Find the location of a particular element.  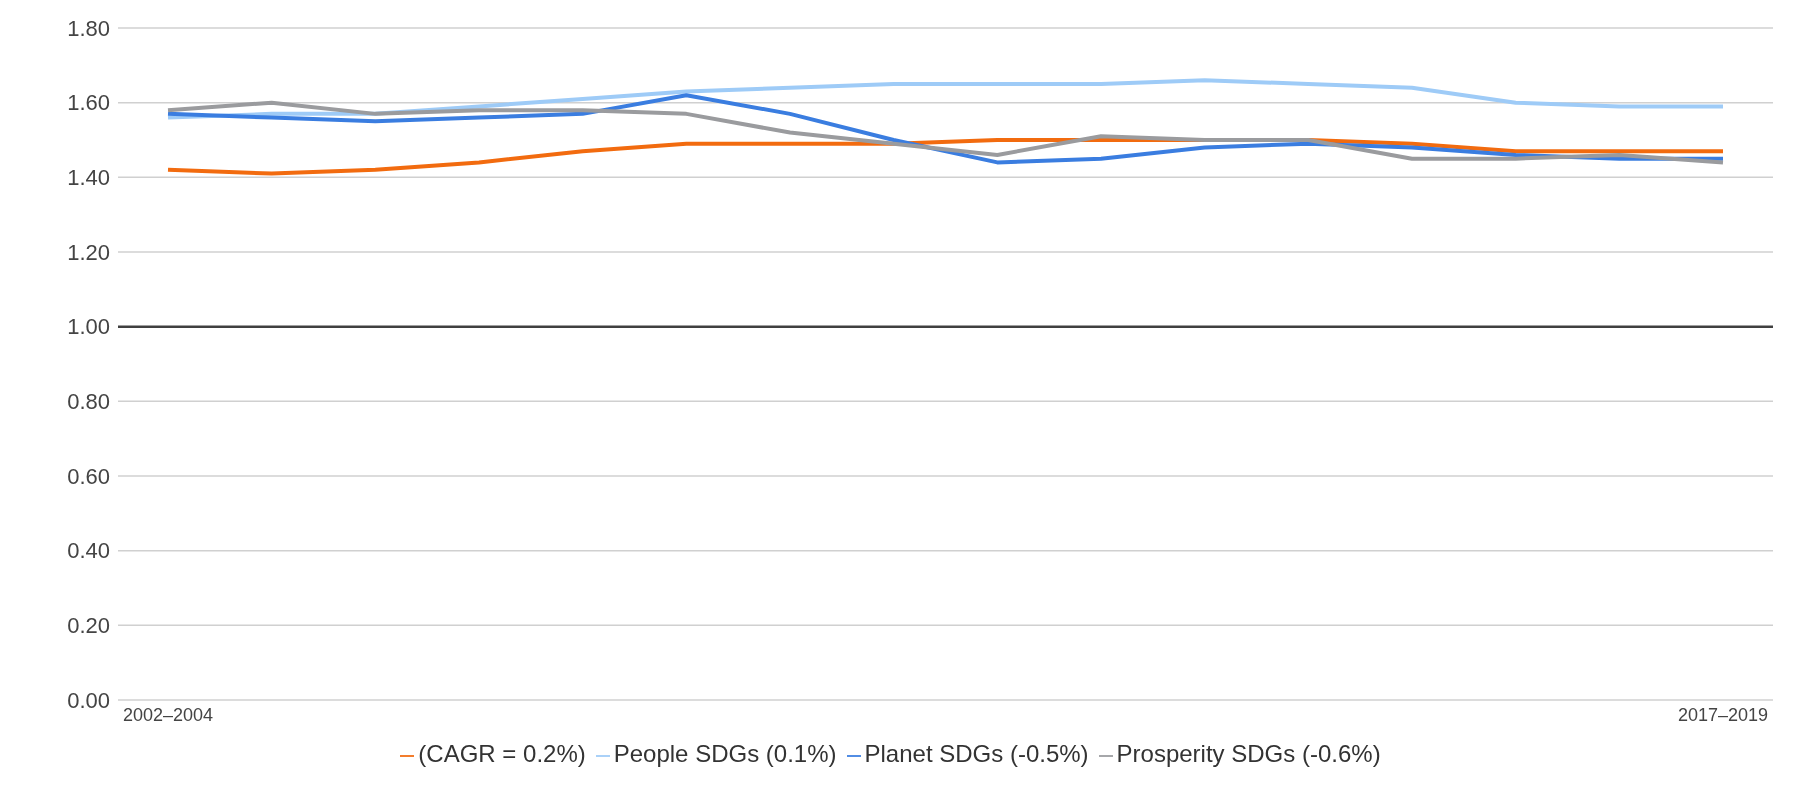

y-tick-label: 0.40 is located at coordinates (88, 551).